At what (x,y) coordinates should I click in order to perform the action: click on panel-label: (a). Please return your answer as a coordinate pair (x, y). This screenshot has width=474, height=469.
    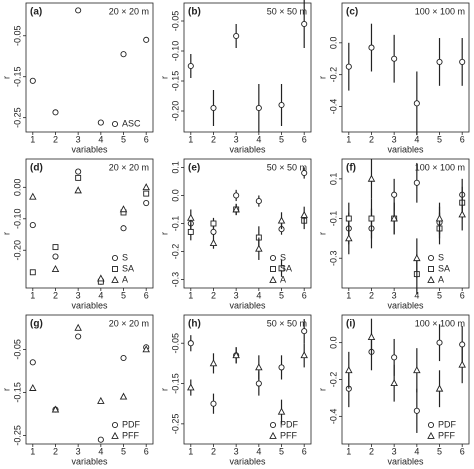
    Looking at the image, I should click on (36, 12).